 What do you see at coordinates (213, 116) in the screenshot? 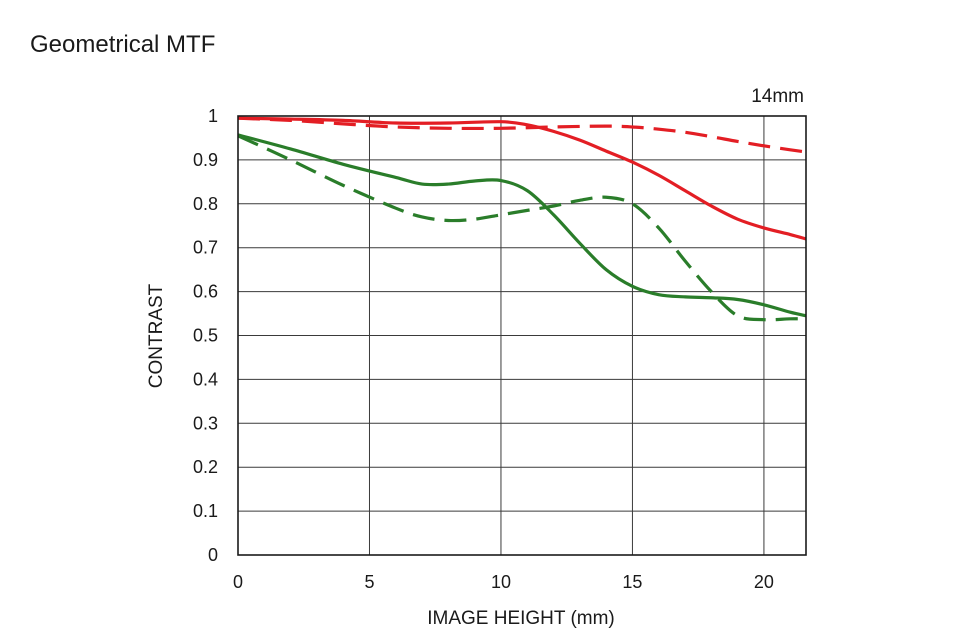
I see `y-tick-label: 1` at bounding box center [213, 116].